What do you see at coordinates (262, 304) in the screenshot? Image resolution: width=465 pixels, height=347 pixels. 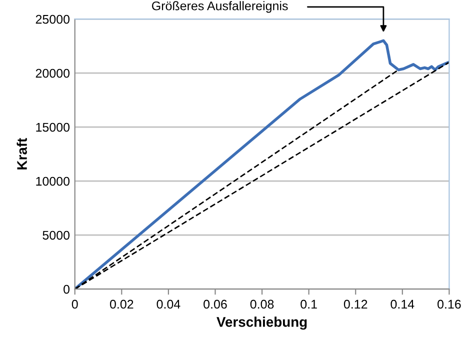 I see `x-tick-label: 0.08` at bounding box center [262, 304].